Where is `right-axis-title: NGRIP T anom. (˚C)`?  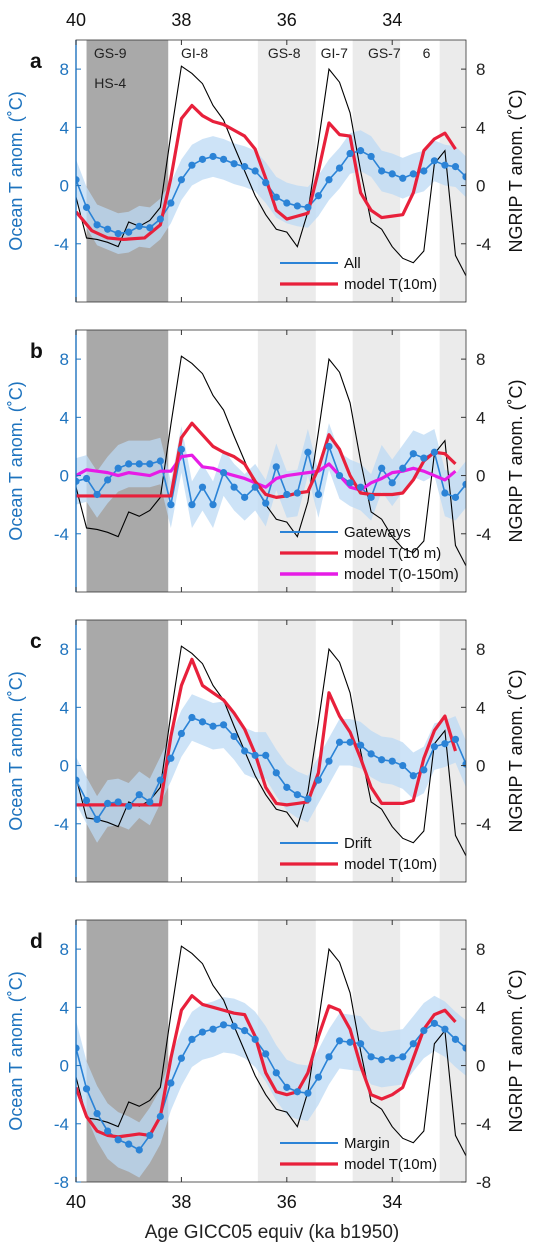 right-axis-title: NGRIP T anom. (˚C) is located at coordinates (516, 1050).